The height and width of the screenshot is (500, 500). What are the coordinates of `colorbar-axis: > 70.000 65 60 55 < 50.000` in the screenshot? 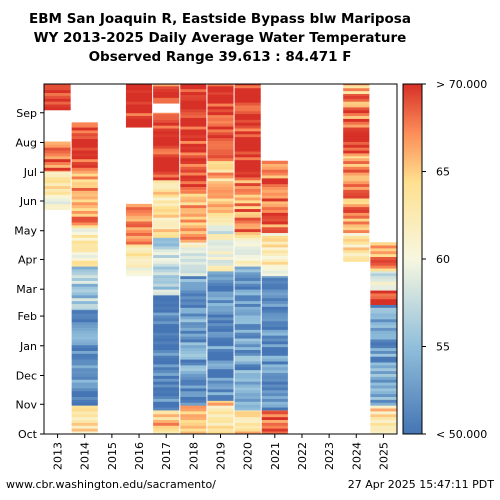 It's located at (454, 259).